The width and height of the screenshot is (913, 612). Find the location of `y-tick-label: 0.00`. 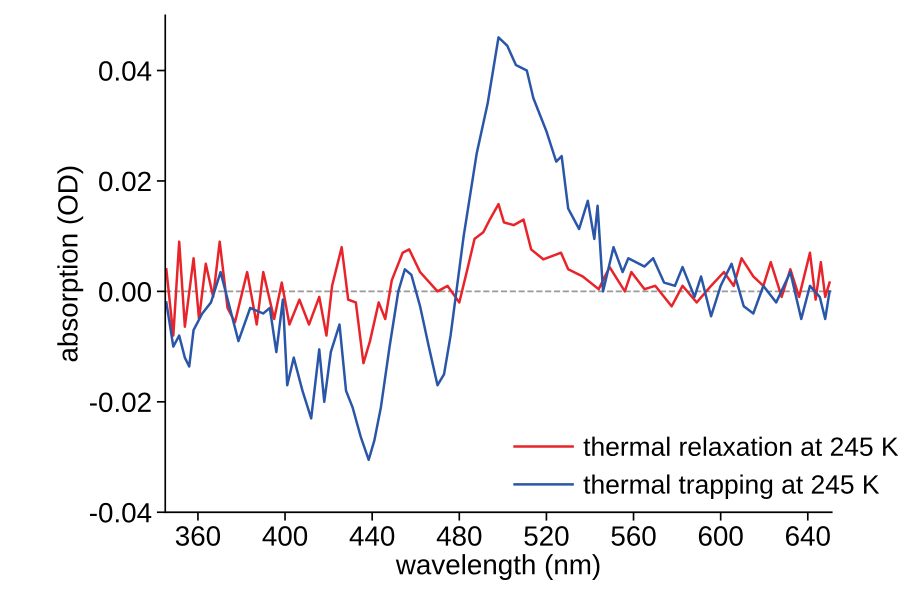

y-tick-label: 0.00 is located at coordinates (125, 292).